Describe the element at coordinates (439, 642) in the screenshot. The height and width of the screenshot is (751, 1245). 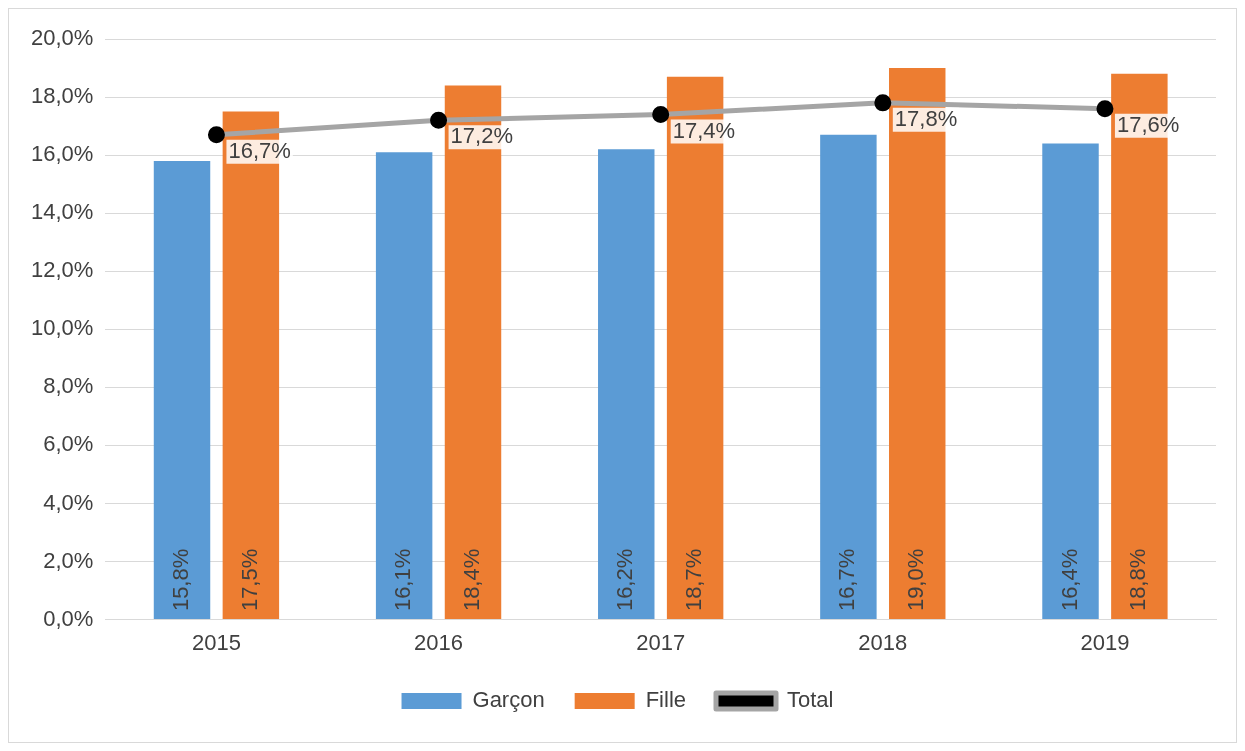
I see `x-tick-label: 2016` at that location.